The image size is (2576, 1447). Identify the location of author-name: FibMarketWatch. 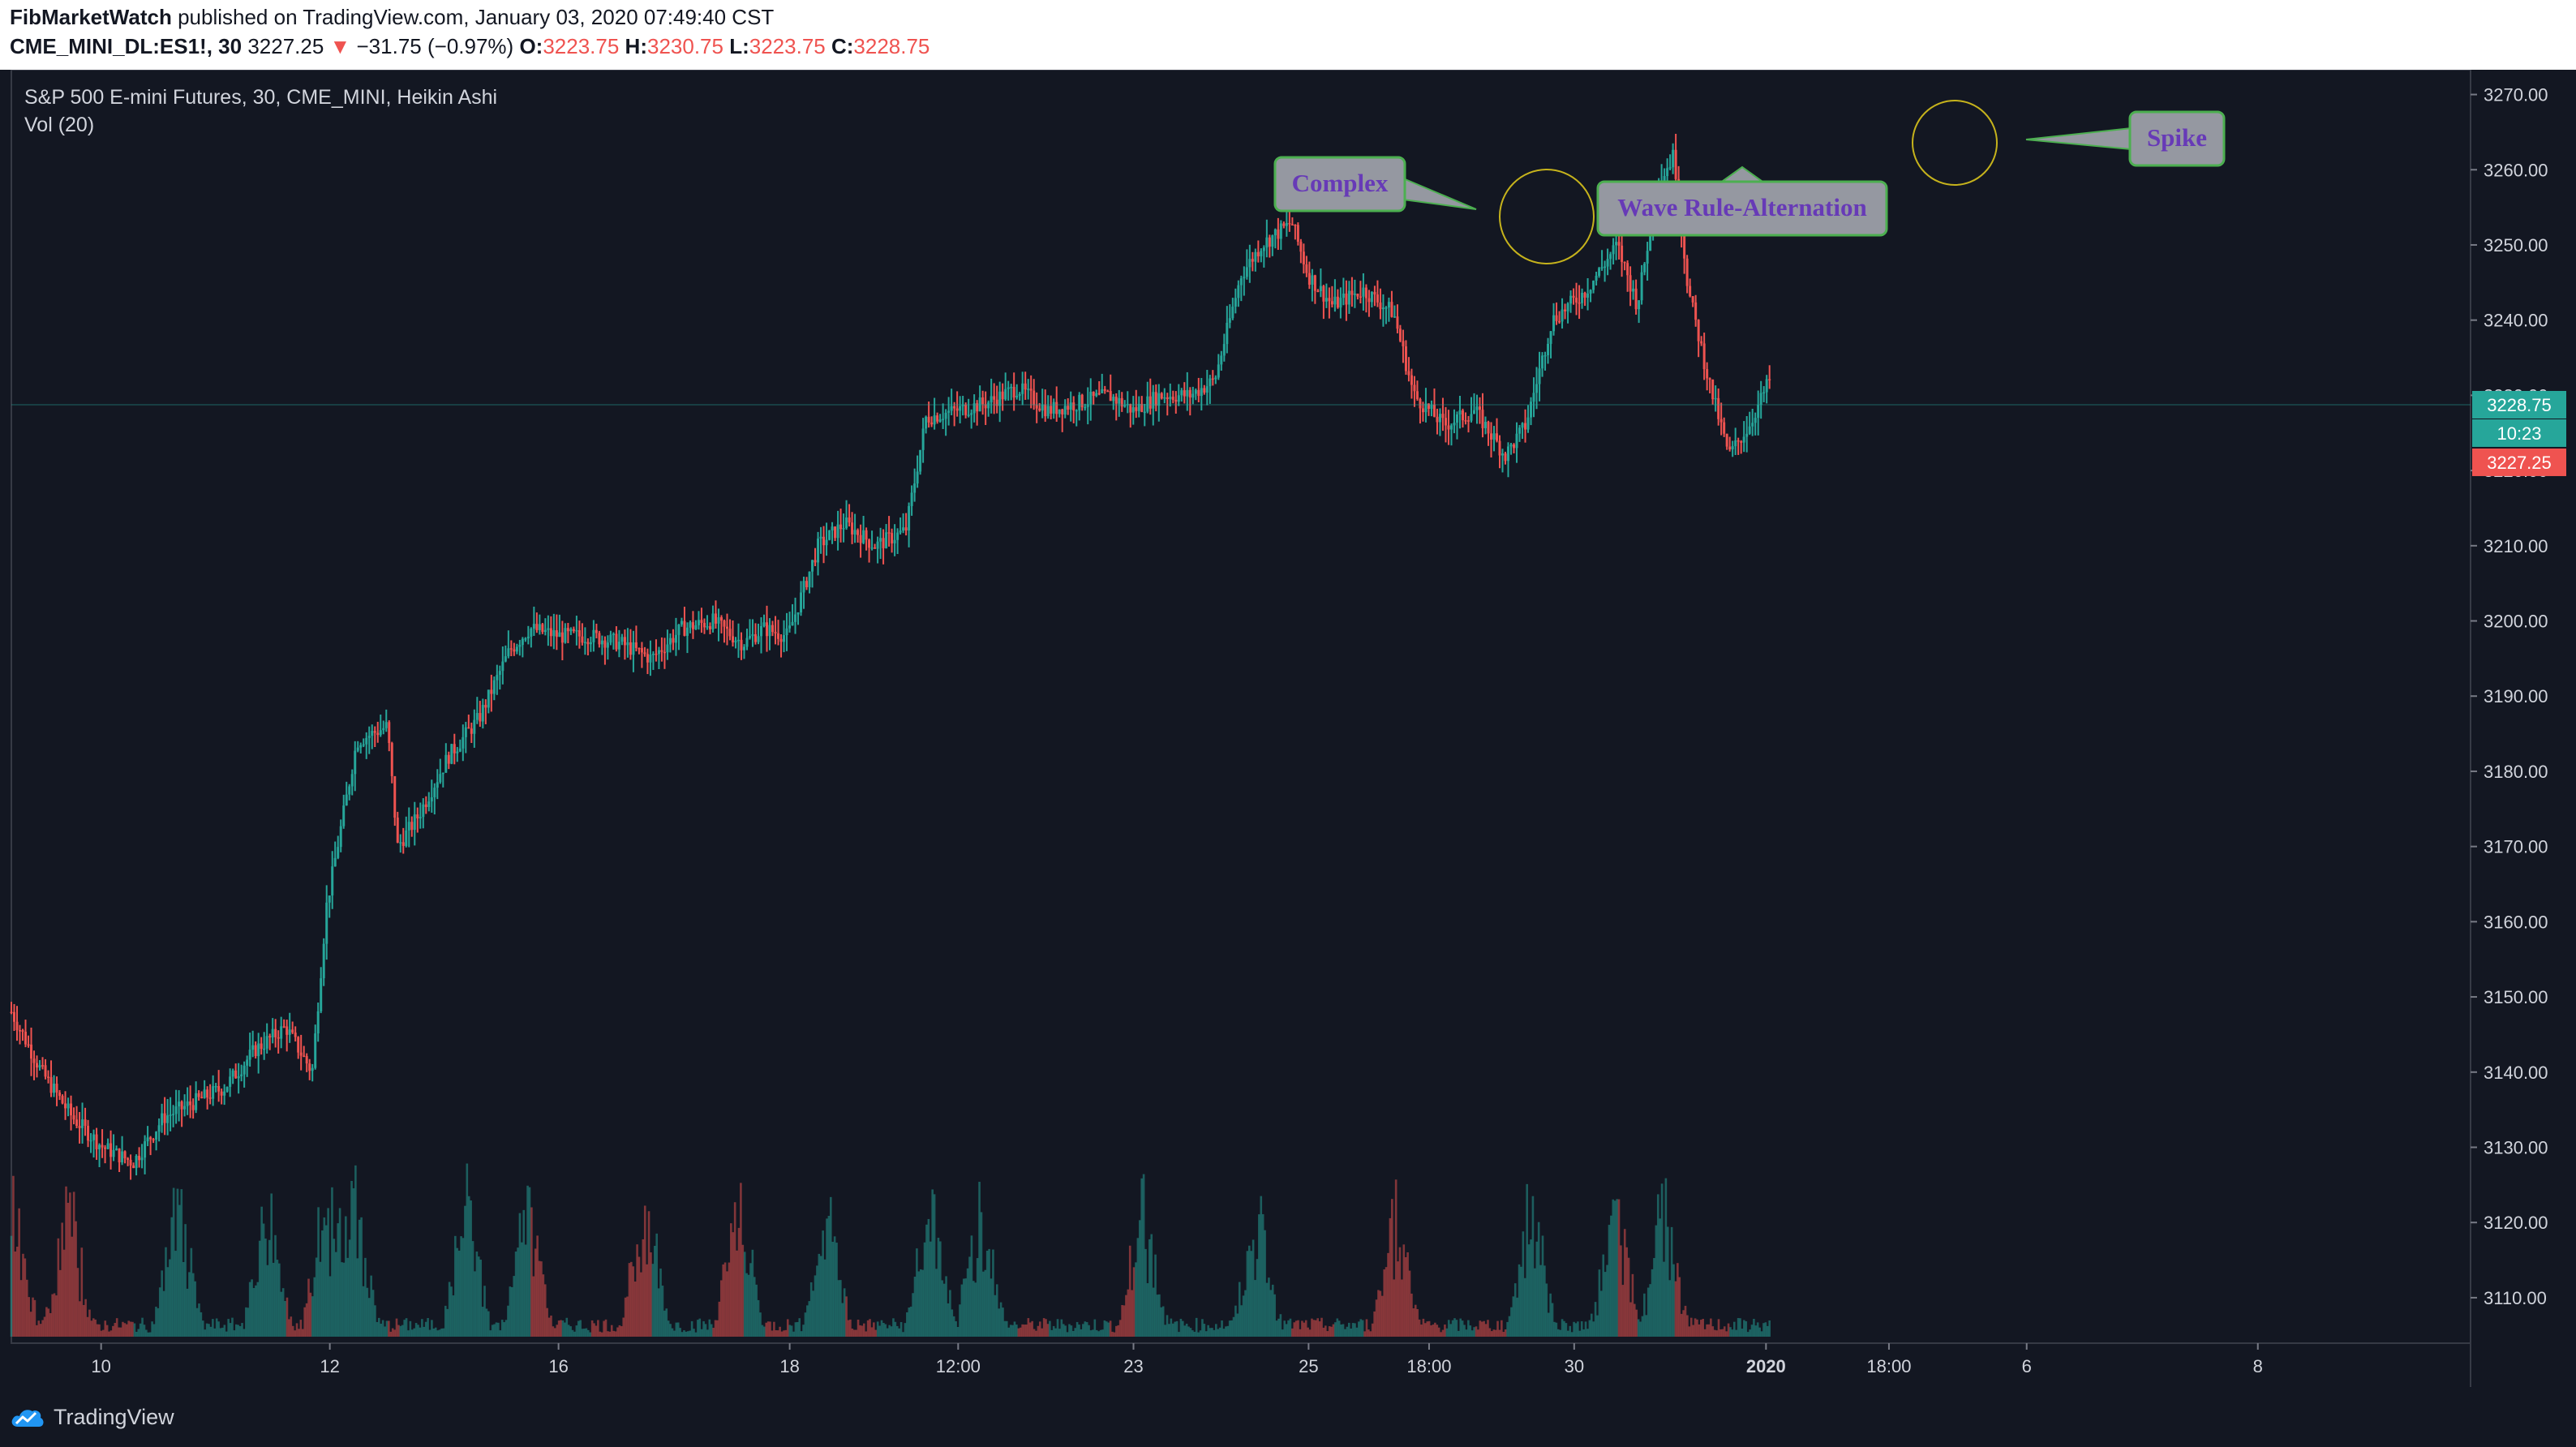
(91, 17).